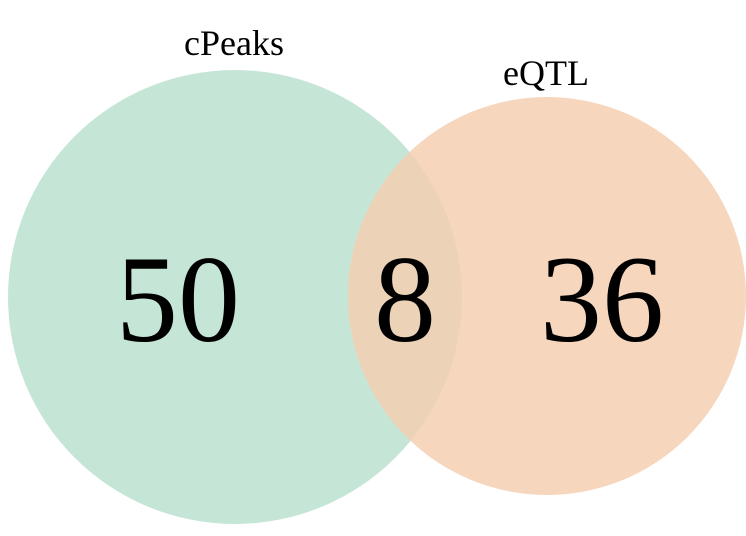  Describe the element at coordinates (602, 299) in the screenshot. I see `eqtl-only-count: 36` at that location.